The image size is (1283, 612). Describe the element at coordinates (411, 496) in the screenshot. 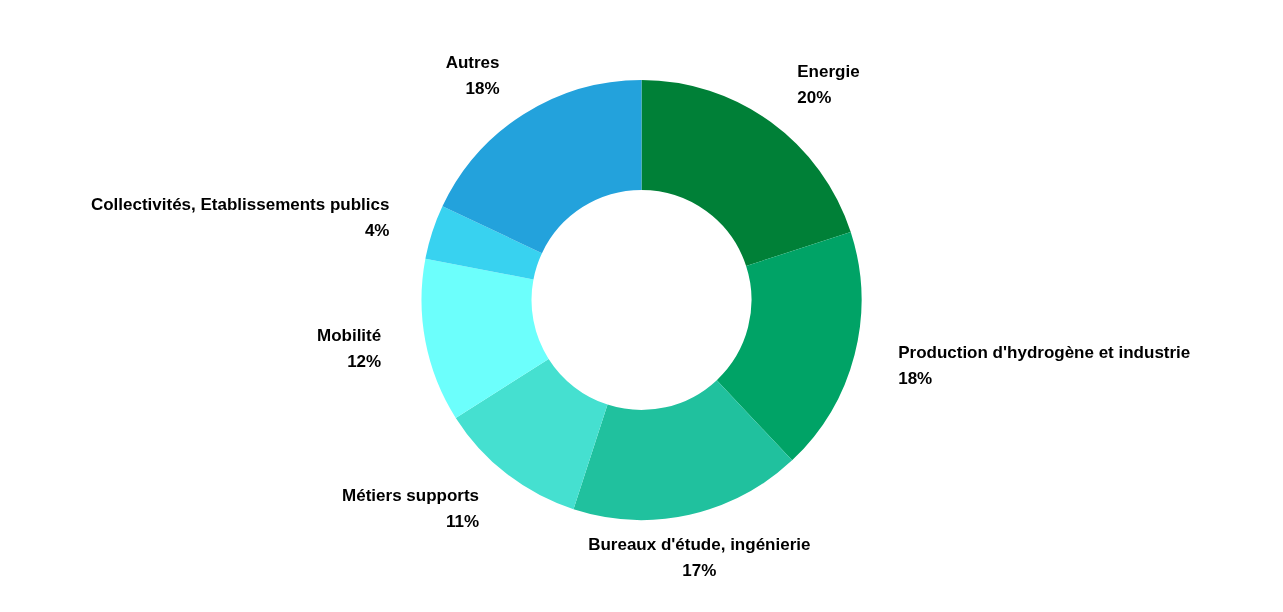

I see `slice-label: Métiers supports` at that location.